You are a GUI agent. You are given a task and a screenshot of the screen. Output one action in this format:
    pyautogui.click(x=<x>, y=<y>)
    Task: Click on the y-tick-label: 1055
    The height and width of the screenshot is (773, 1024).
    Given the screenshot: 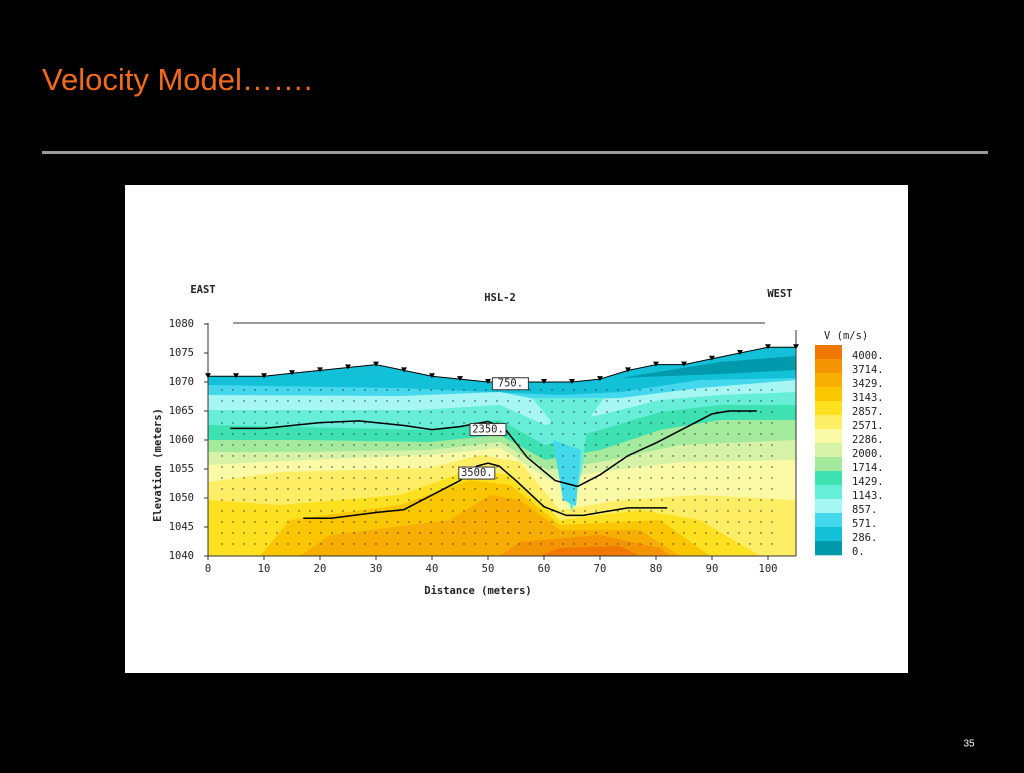 What is the action you would take?
    pyautogui.click(x=181, y=469)
    